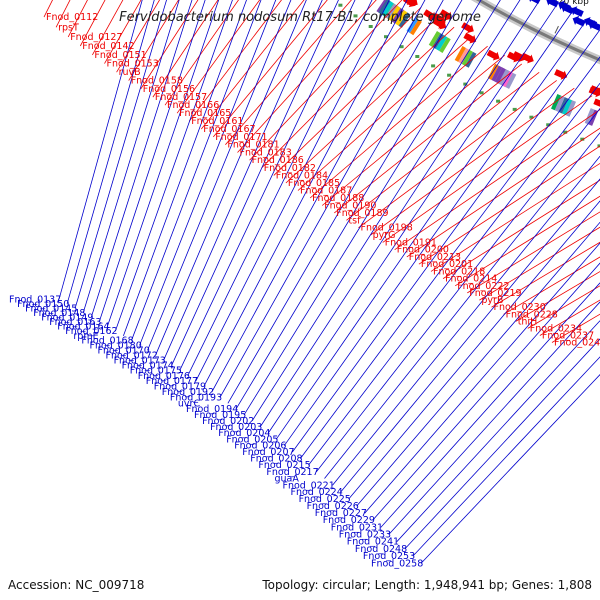 The width and height of the screenshot is (600, 600). What do you see at coordinates (252, 439) in the screenshot?
I see `reverse-gene-label: Fnod_0205` at bounding box center [252, 439].